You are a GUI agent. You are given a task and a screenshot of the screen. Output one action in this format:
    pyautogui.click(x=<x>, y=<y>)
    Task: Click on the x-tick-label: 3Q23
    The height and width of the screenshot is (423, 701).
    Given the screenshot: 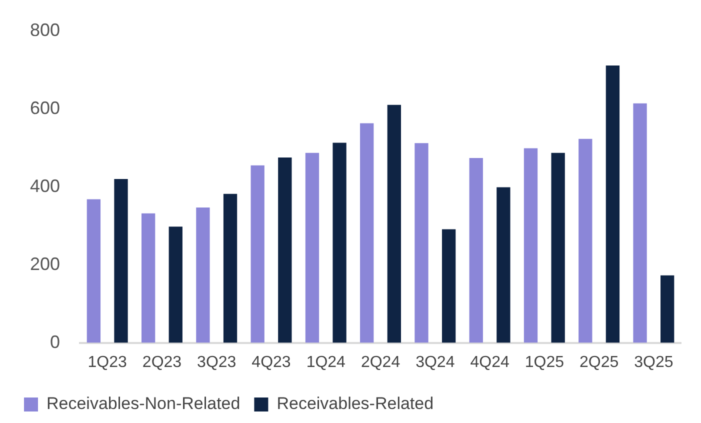 What is the action you would take?
    pyautogui.click(x=216, y=362)
    